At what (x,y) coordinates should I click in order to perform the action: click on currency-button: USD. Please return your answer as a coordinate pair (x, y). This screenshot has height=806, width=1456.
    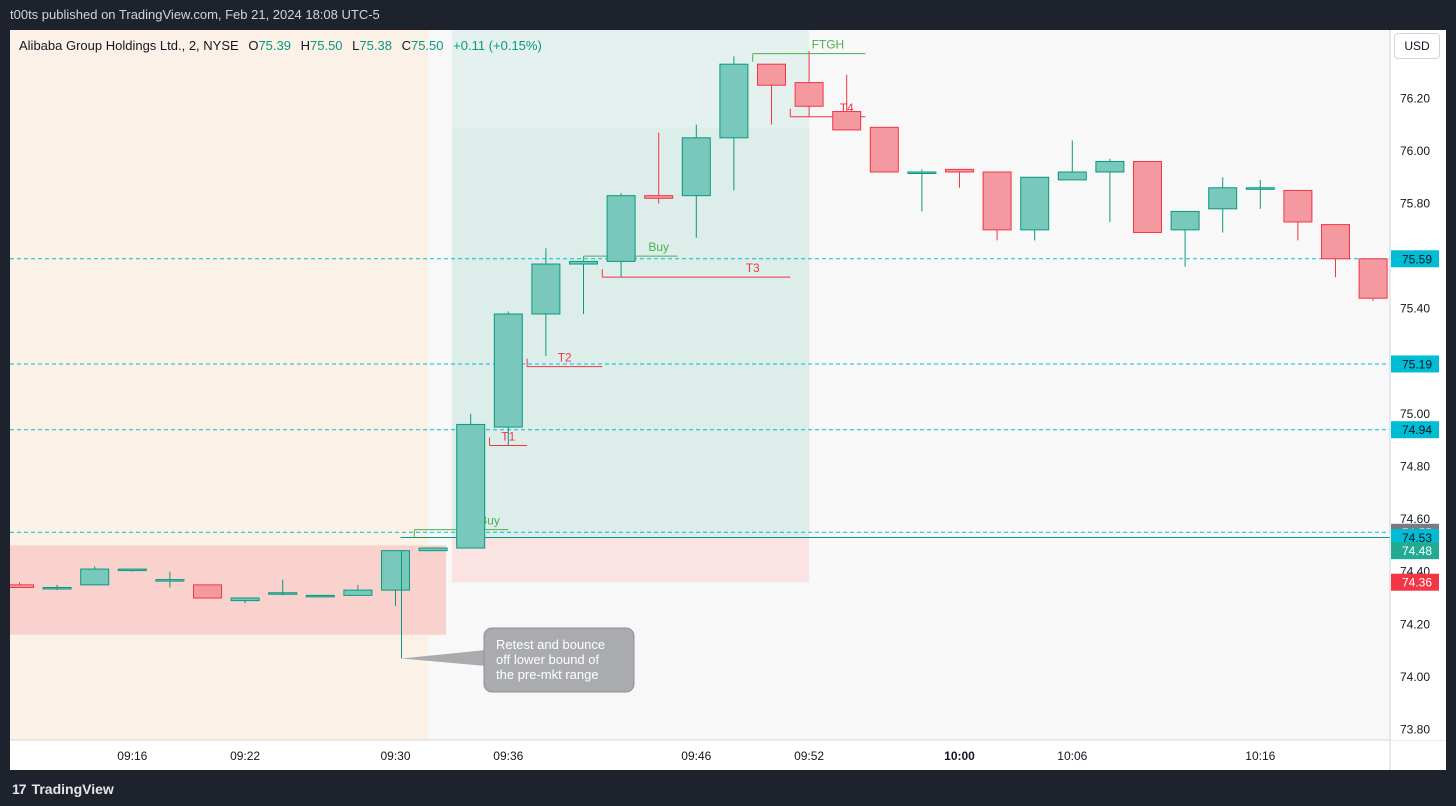
    Looking at the image, I should click on (1417, 46).